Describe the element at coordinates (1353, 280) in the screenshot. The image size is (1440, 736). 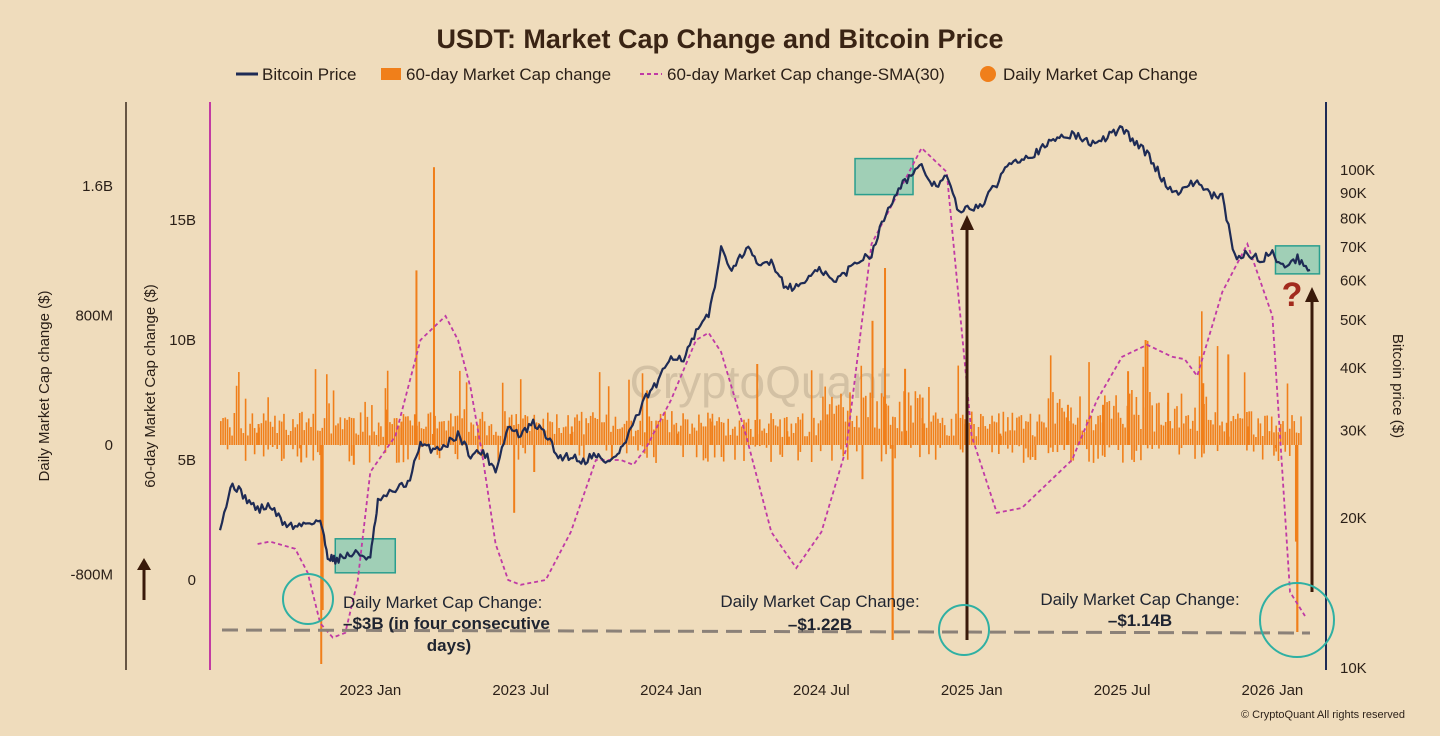
I see `right-tick-label: 60K` at that location.